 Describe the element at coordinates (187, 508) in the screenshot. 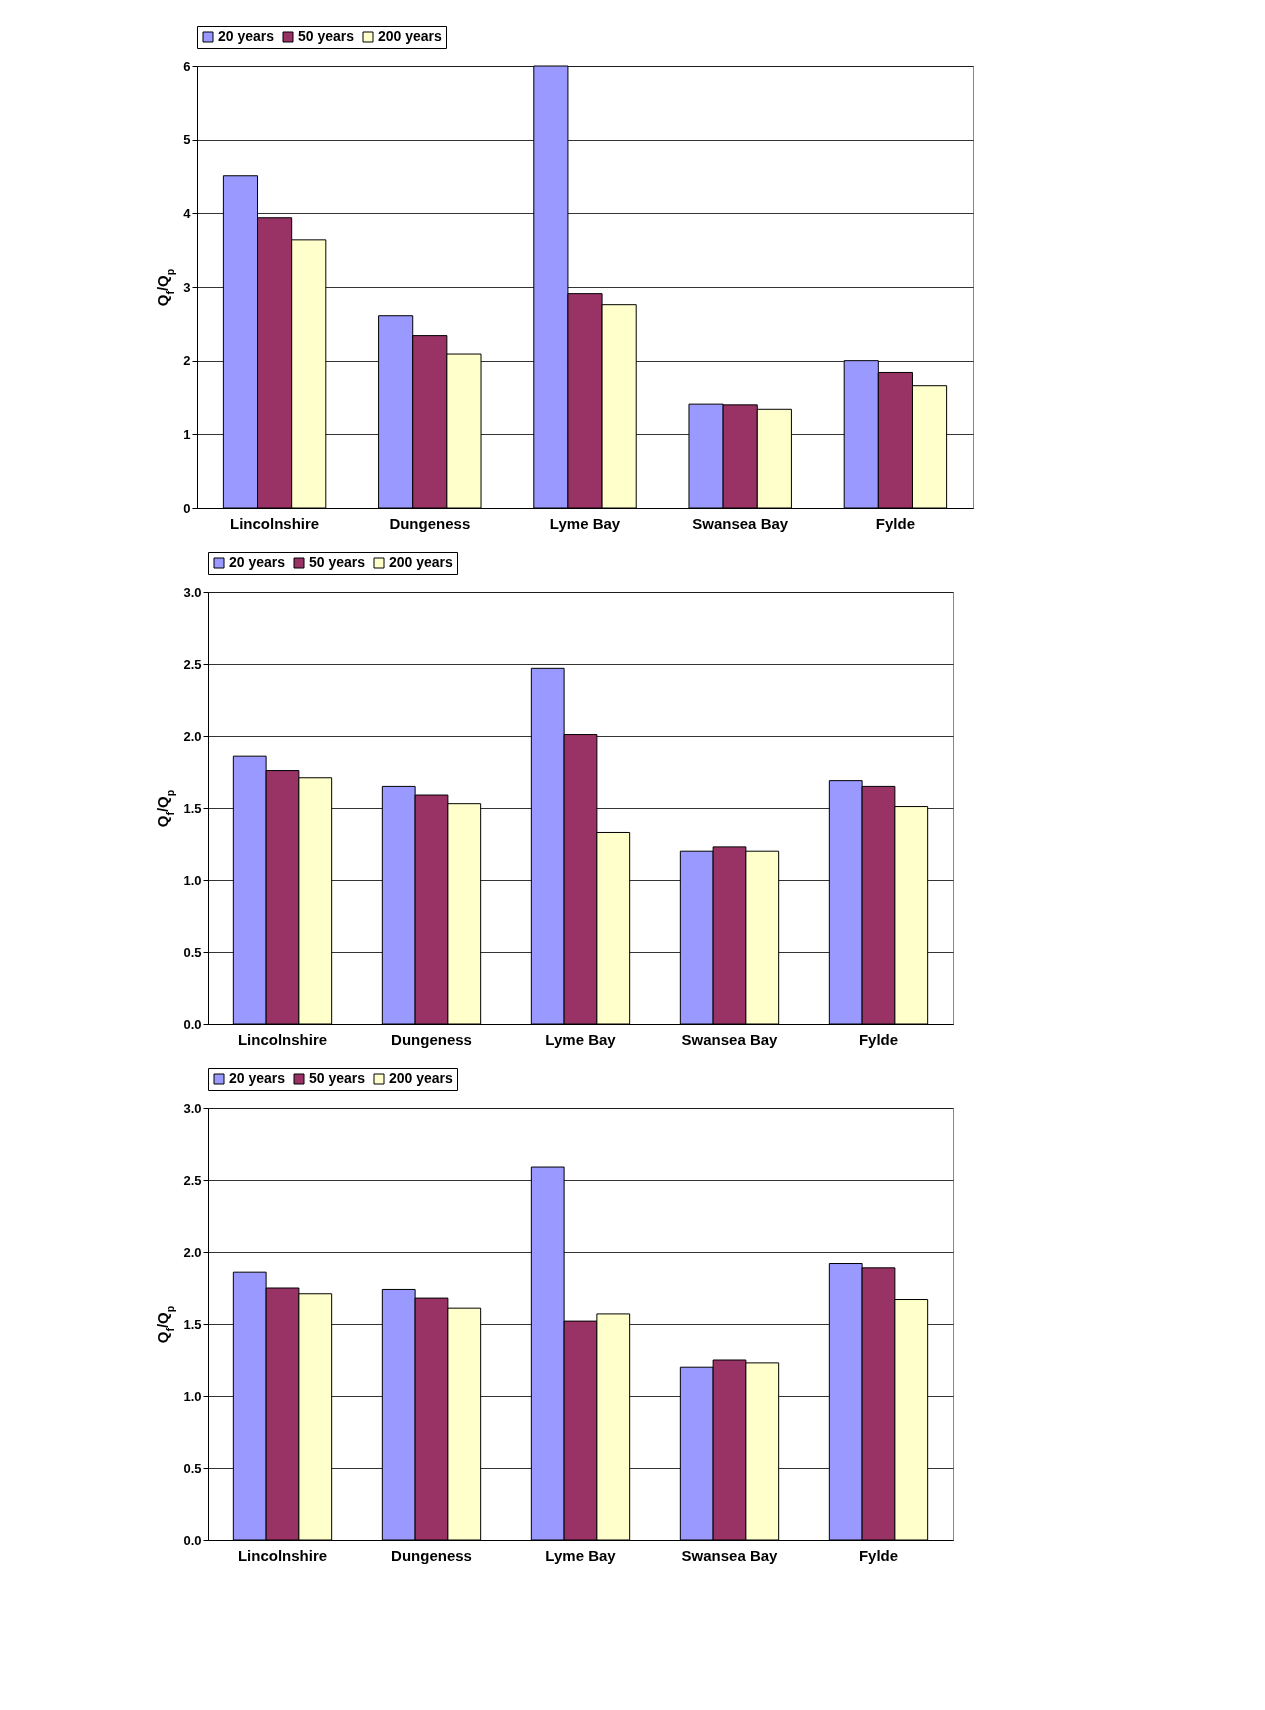

I see `y-tick-label: 0` at that location.